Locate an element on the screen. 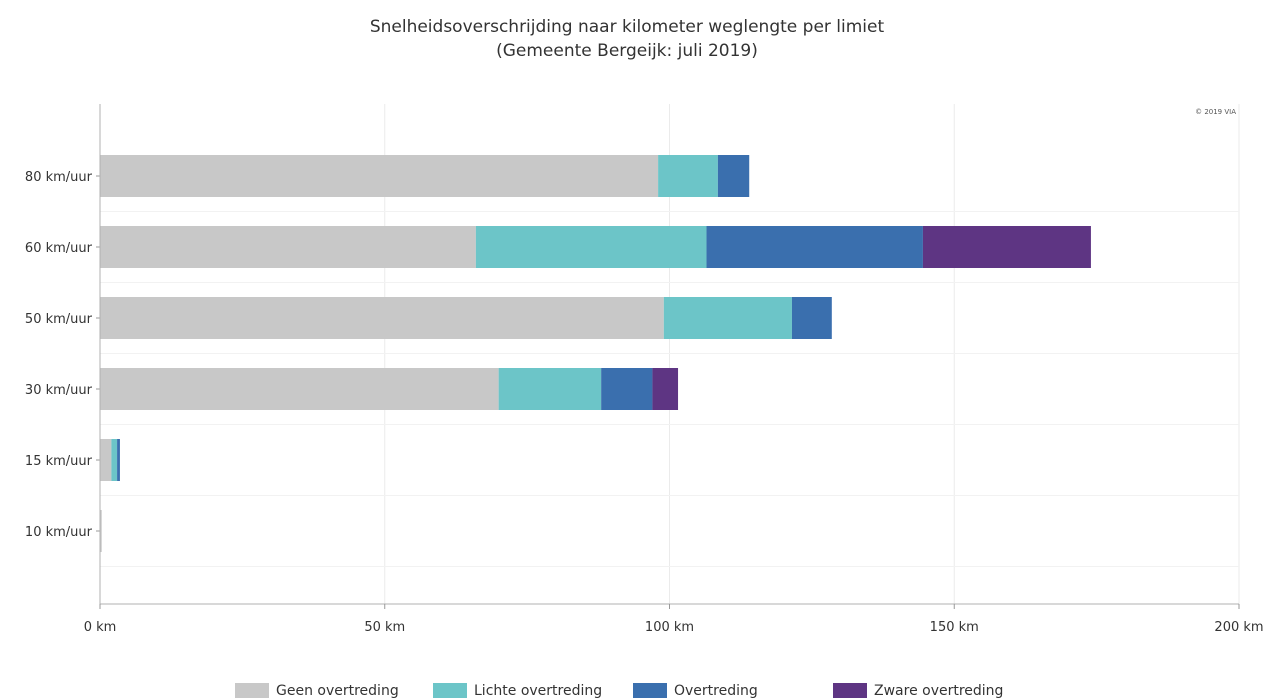 This screenshot has height=699, width=1270. x-tick-label: 50 km is located at coordinates (384, 627).